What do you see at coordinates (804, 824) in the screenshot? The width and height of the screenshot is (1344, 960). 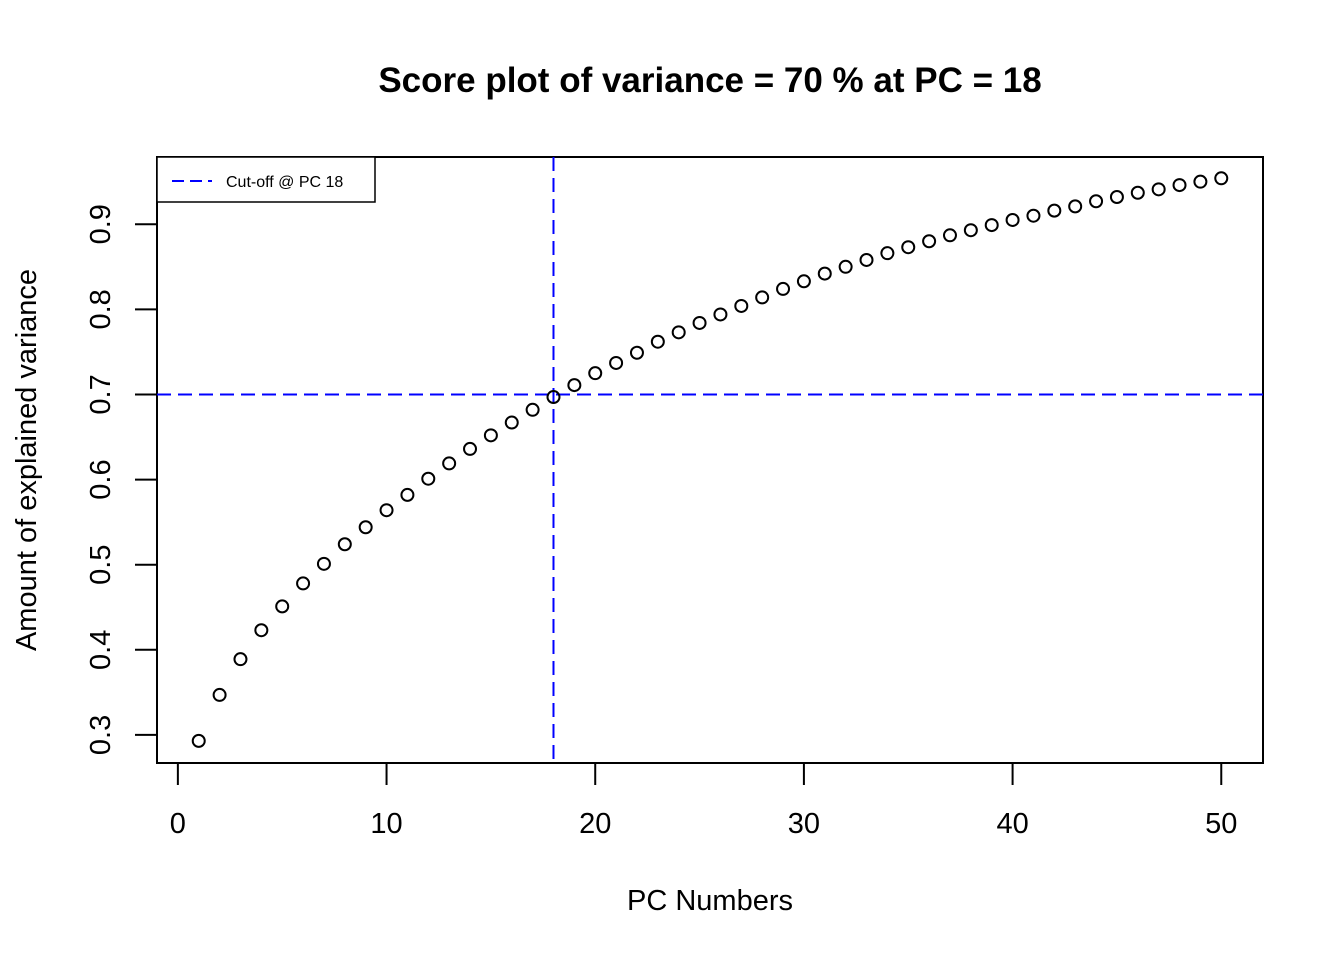 I see `x-tick-label: 30` at bounding box center [804, 824].